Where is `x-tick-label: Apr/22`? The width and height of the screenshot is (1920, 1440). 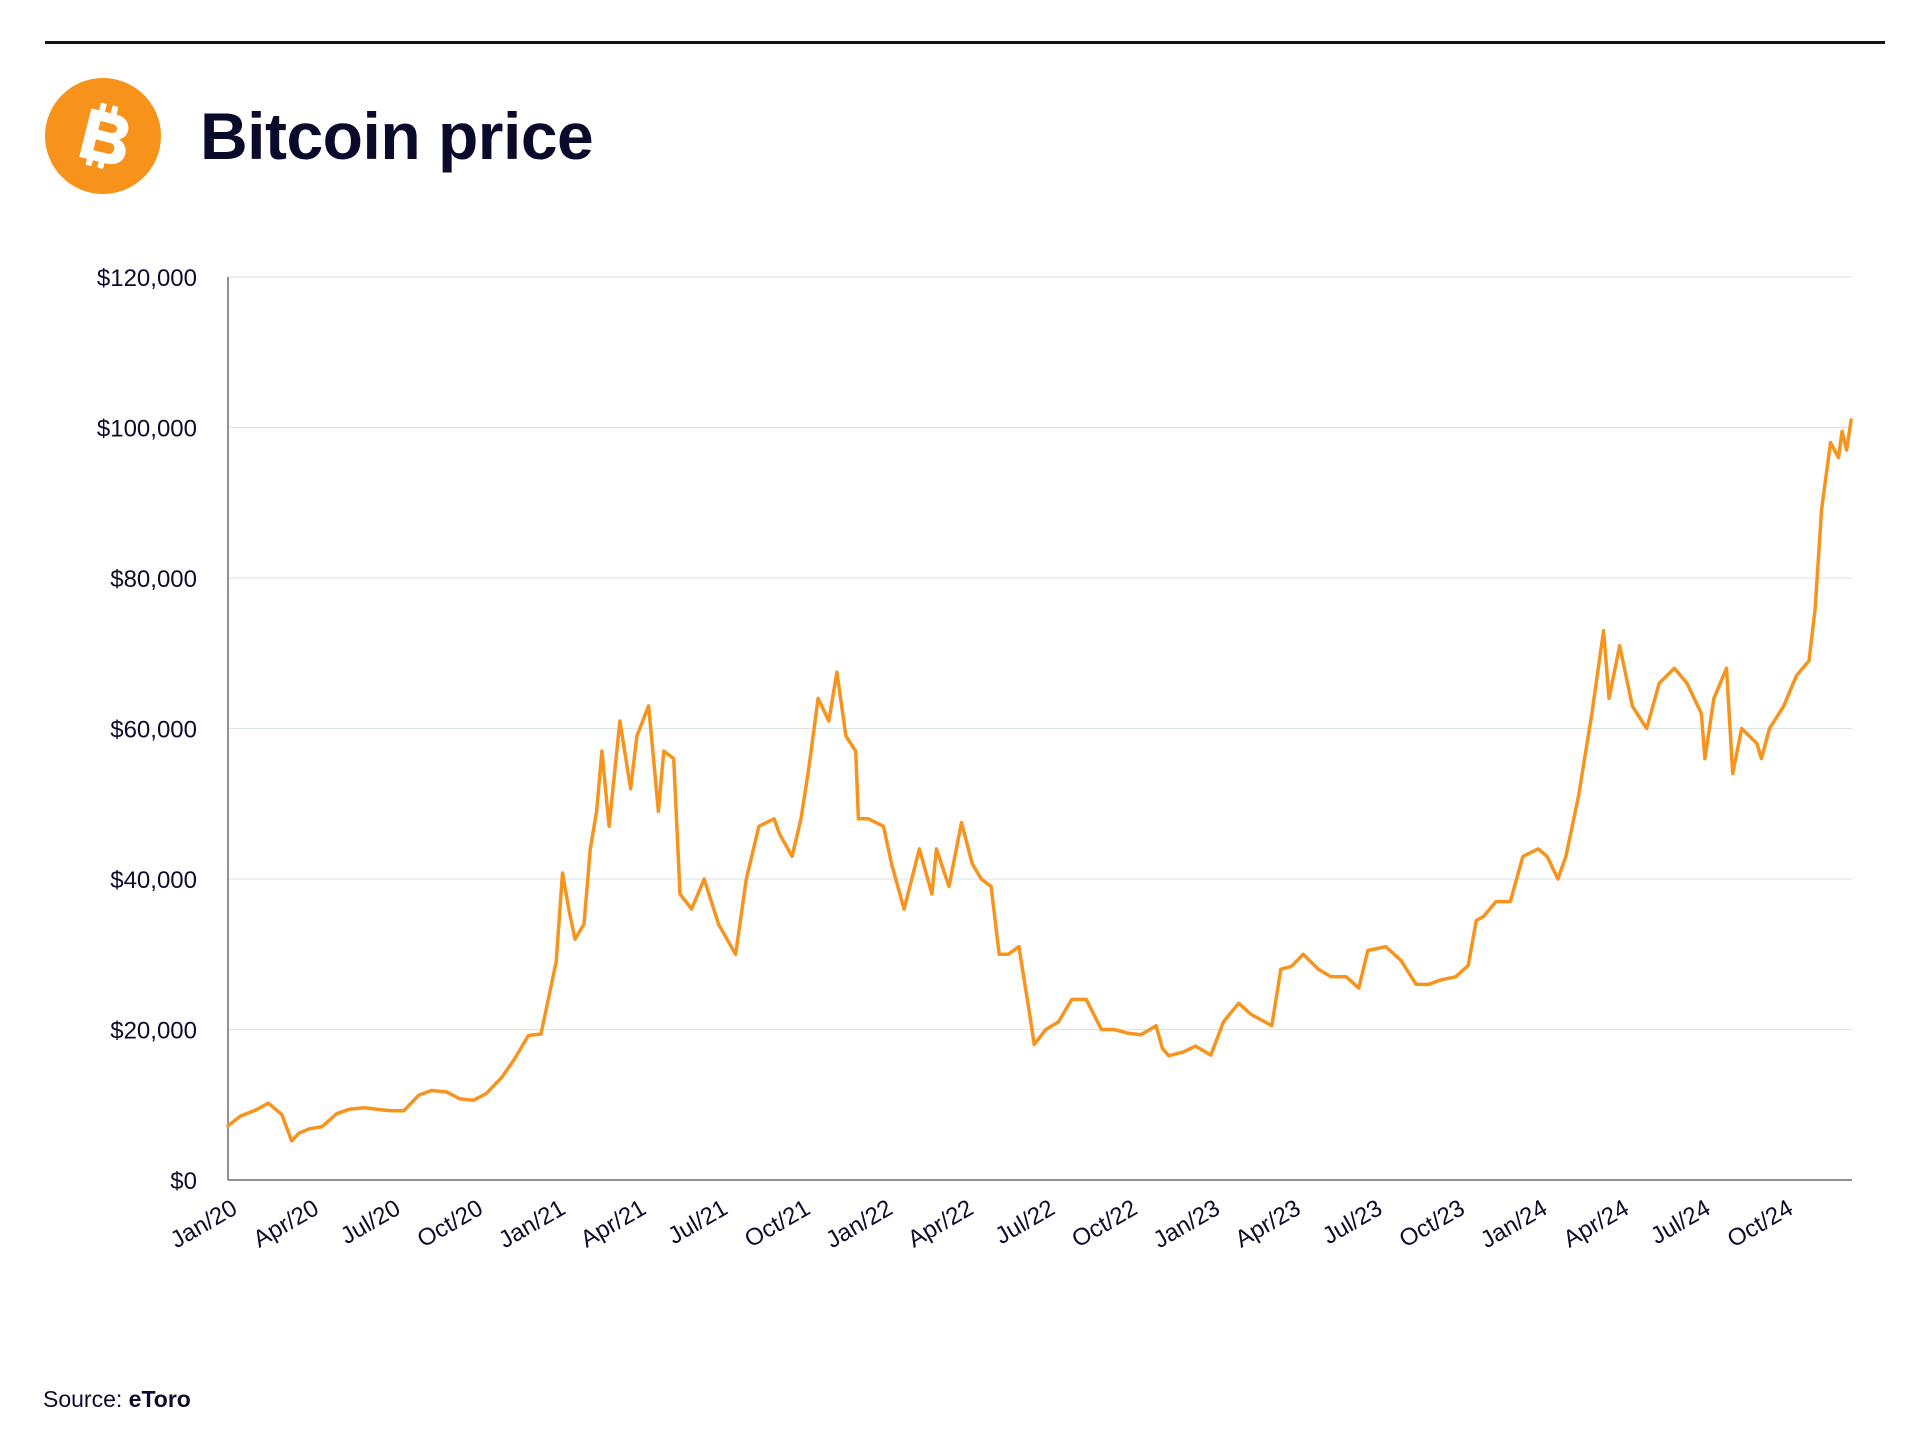
x-tick-label: Apr/22 is located at coordinates (940, 1224).